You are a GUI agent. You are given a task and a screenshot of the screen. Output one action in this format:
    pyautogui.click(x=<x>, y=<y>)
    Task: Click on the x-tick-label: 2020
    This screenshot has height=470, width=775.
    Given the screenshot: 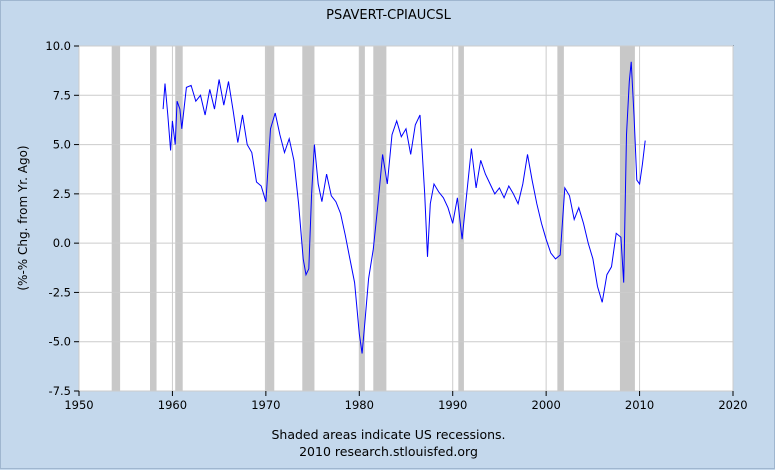 What is the action you would take?
    pyautogui.click(x=732, y=405)
    